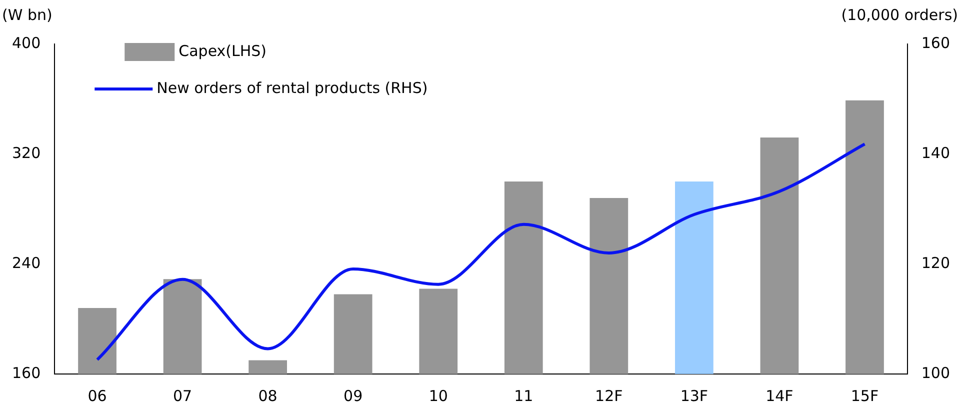 Image resolution: width=962 pixels, height=420 pixels. I want to click on legend-label: New orders of rental products (RHS), so click(292, 87).